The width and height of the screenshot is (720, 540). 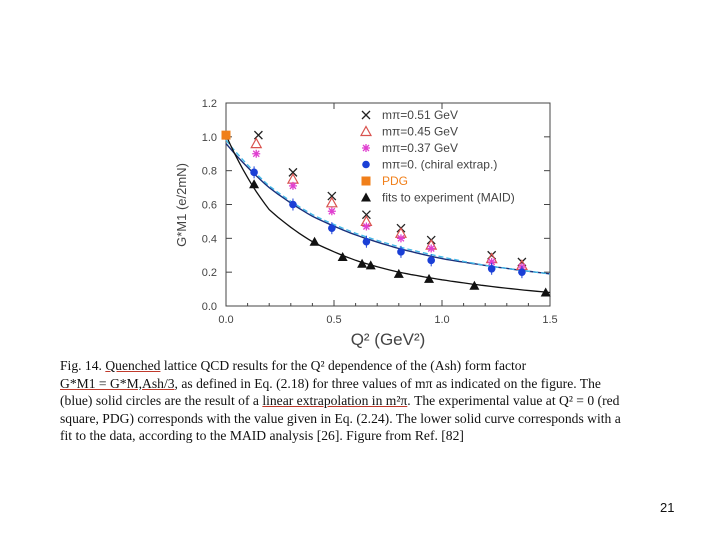 What do you see at coordinates (395, 181) in the screenshot?
I see `legend-label: PDG` at bounding box center [395, 181].